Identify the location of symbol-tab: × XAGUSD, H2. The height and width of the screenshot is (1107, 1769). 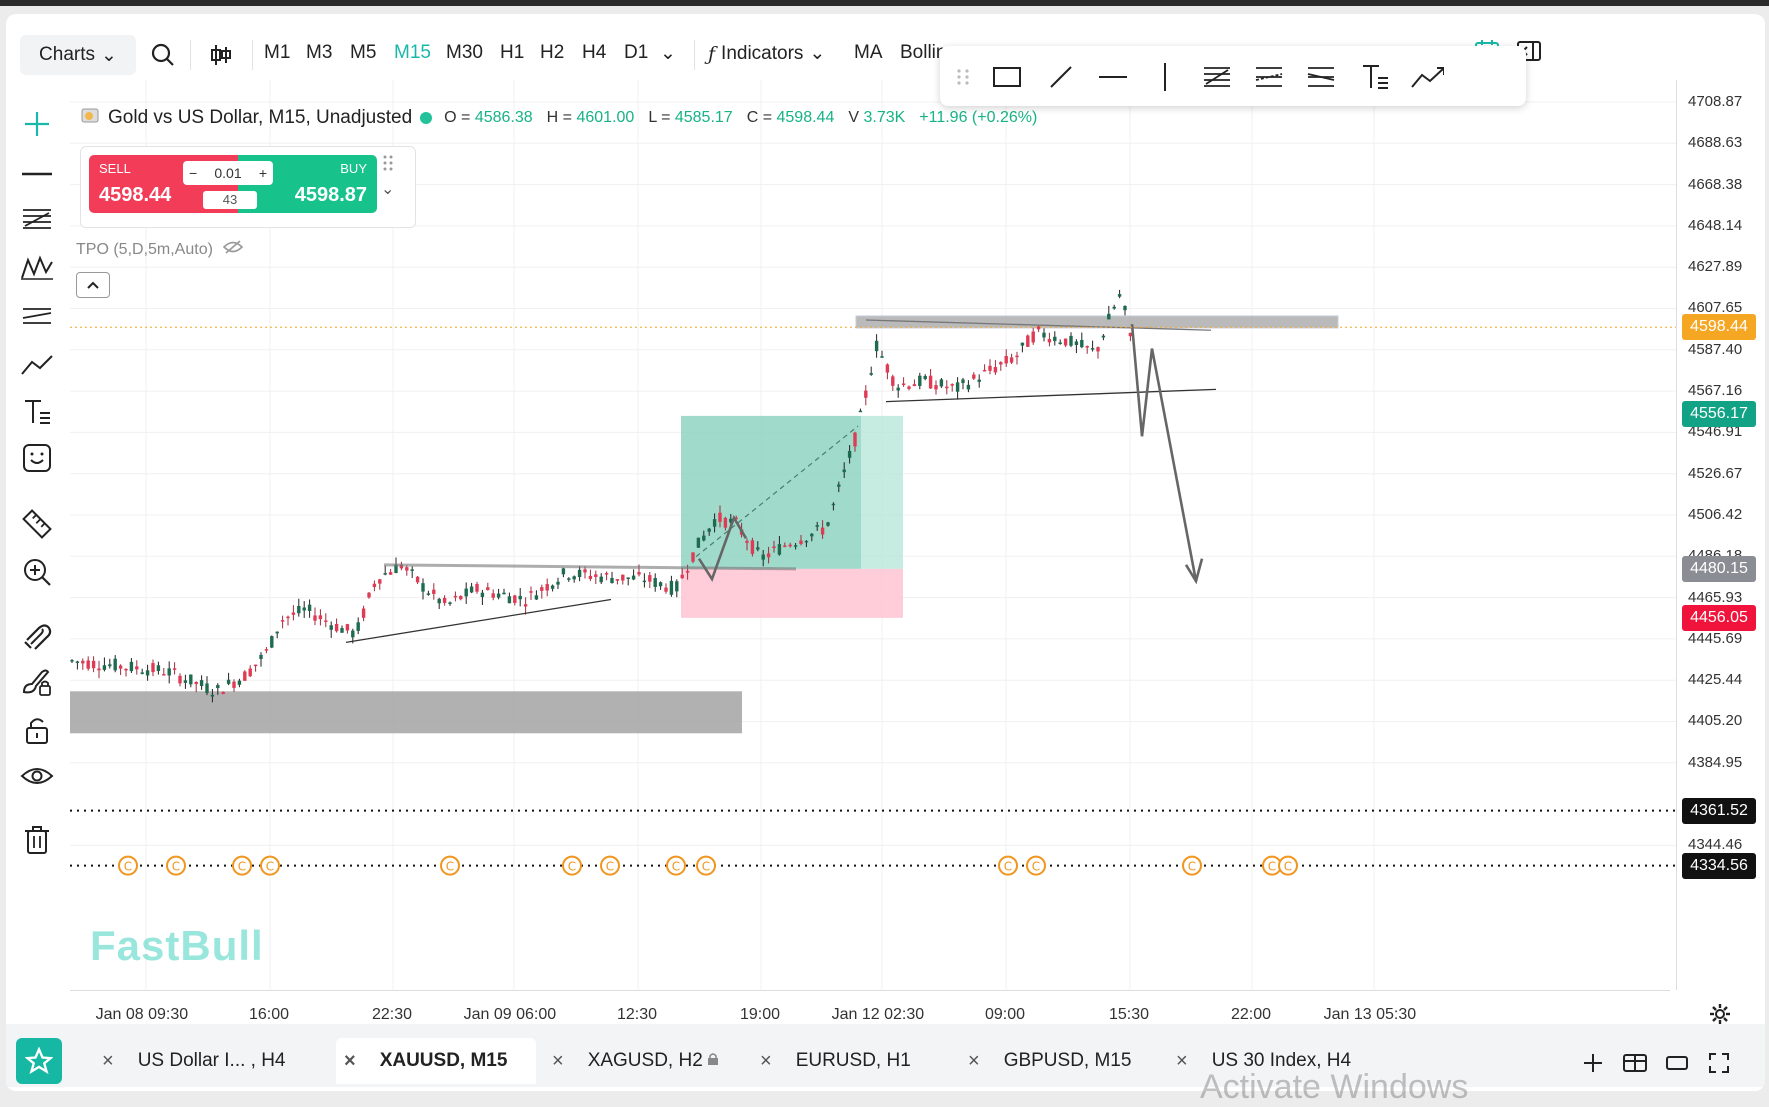
(644, 1061).